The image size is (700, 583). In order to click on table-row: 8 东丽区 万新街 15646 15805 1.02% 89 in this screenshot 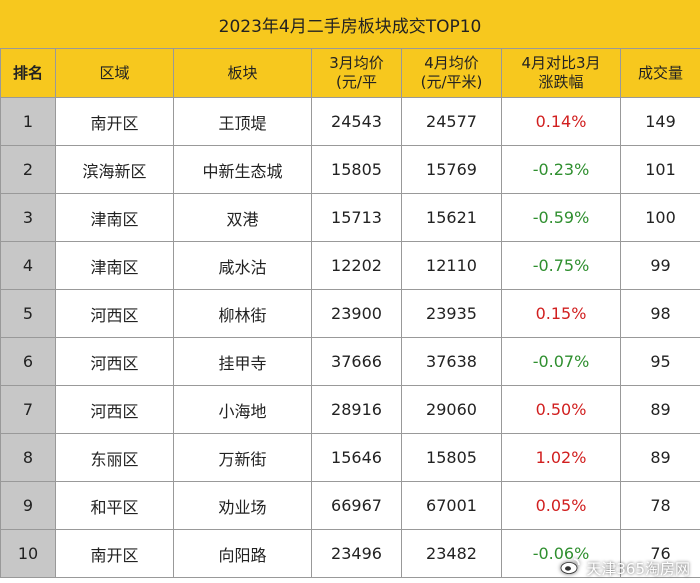, I will do `click(350, 457)`.